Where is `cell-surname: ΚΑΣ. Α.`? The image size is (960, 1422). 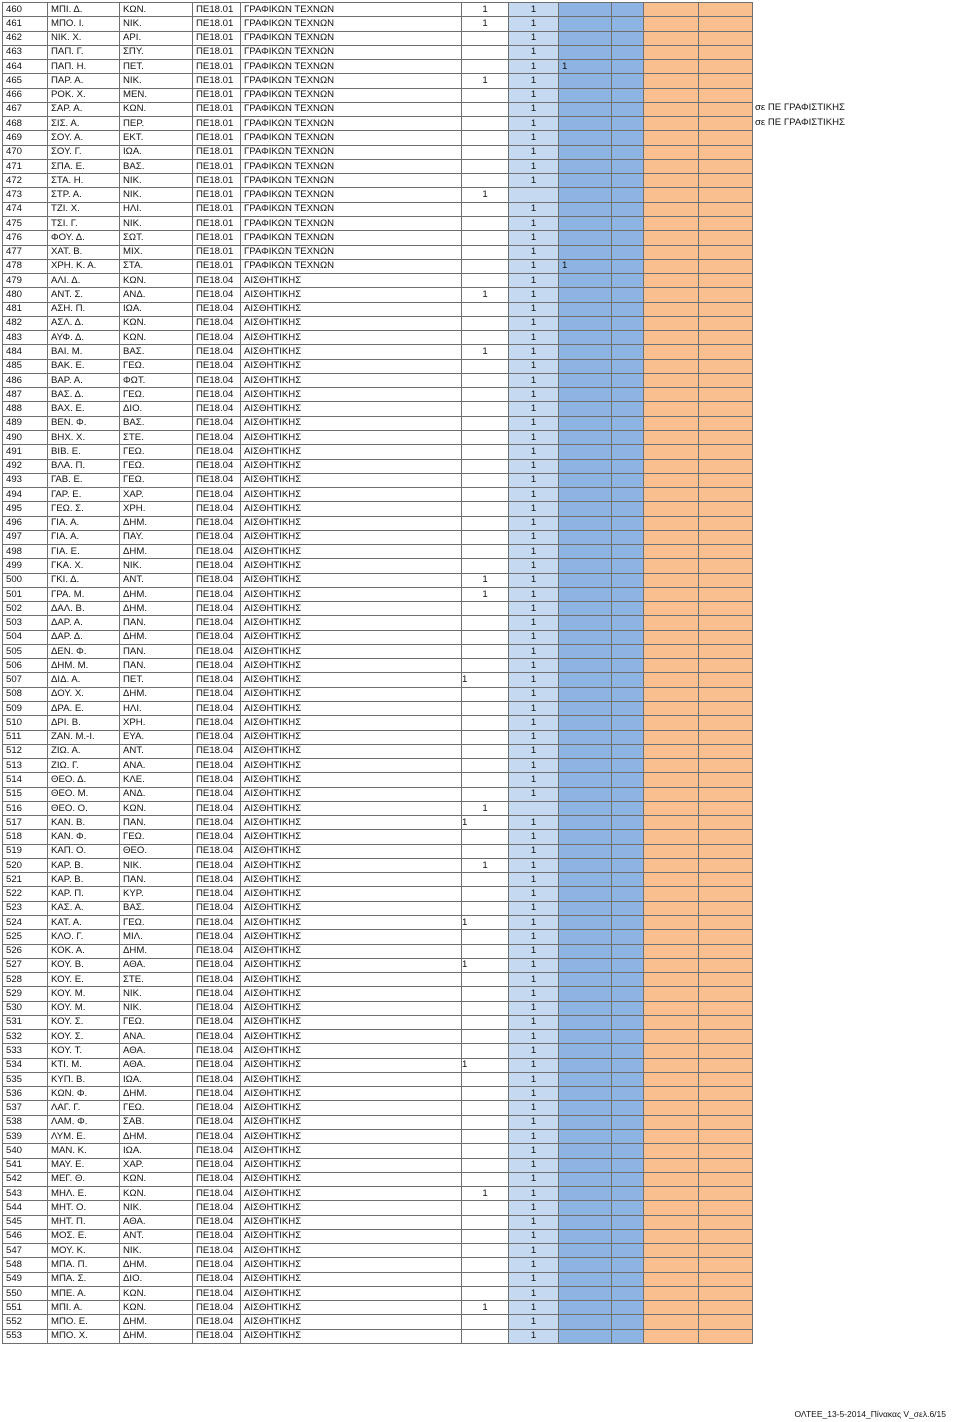 cell-surname: ΚΑΣ. Α. is located at coordinates (83, 908).